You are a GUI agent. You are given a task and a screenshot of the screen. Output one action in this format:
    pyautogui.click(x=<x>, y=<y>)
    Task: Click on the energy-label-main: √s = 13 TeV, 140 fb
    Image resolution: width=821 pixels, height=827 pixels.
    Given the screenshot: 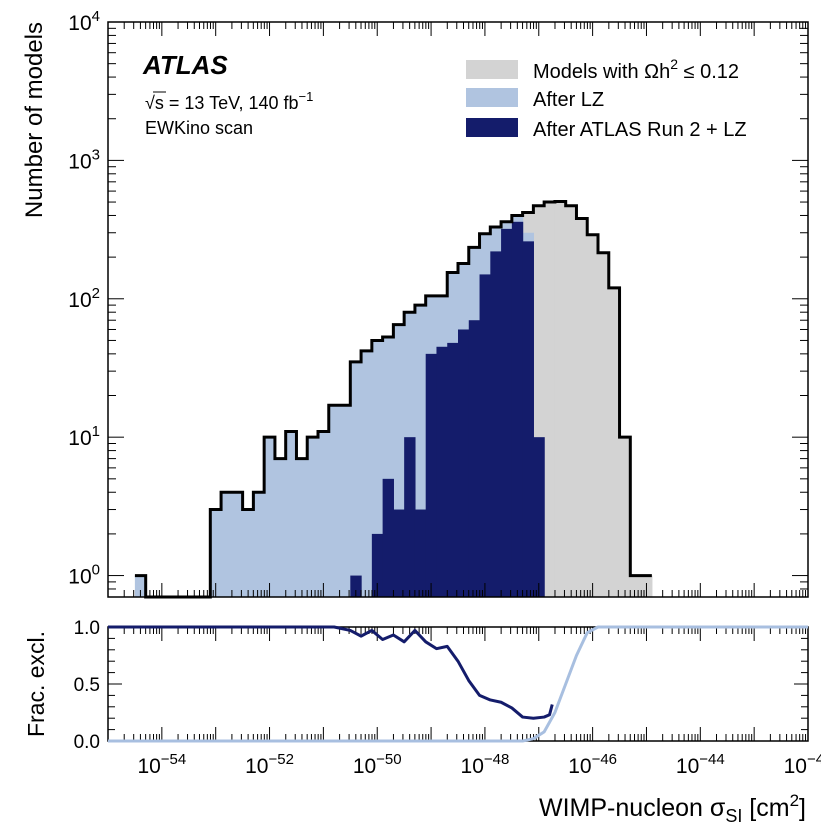 What is the action you would take?
    pyautogui.click(x=222, y=103)
    